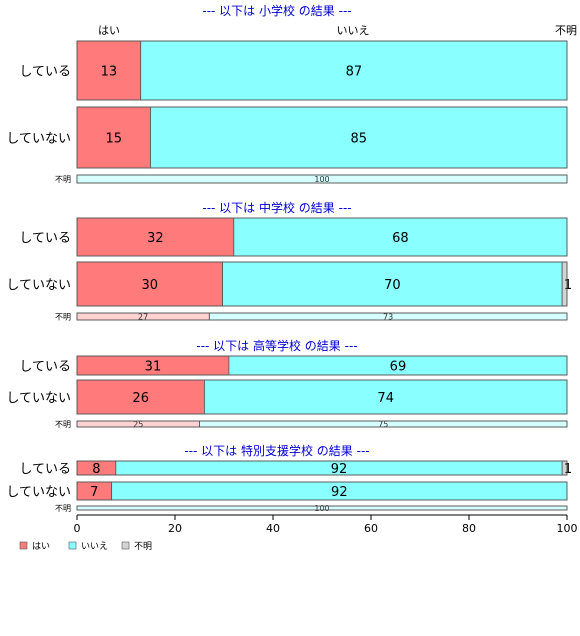 The image size is (580, 636). Describe the element at coordinates (77, 528) in the screenshot. I see `x-tick-label: 0` at that location.